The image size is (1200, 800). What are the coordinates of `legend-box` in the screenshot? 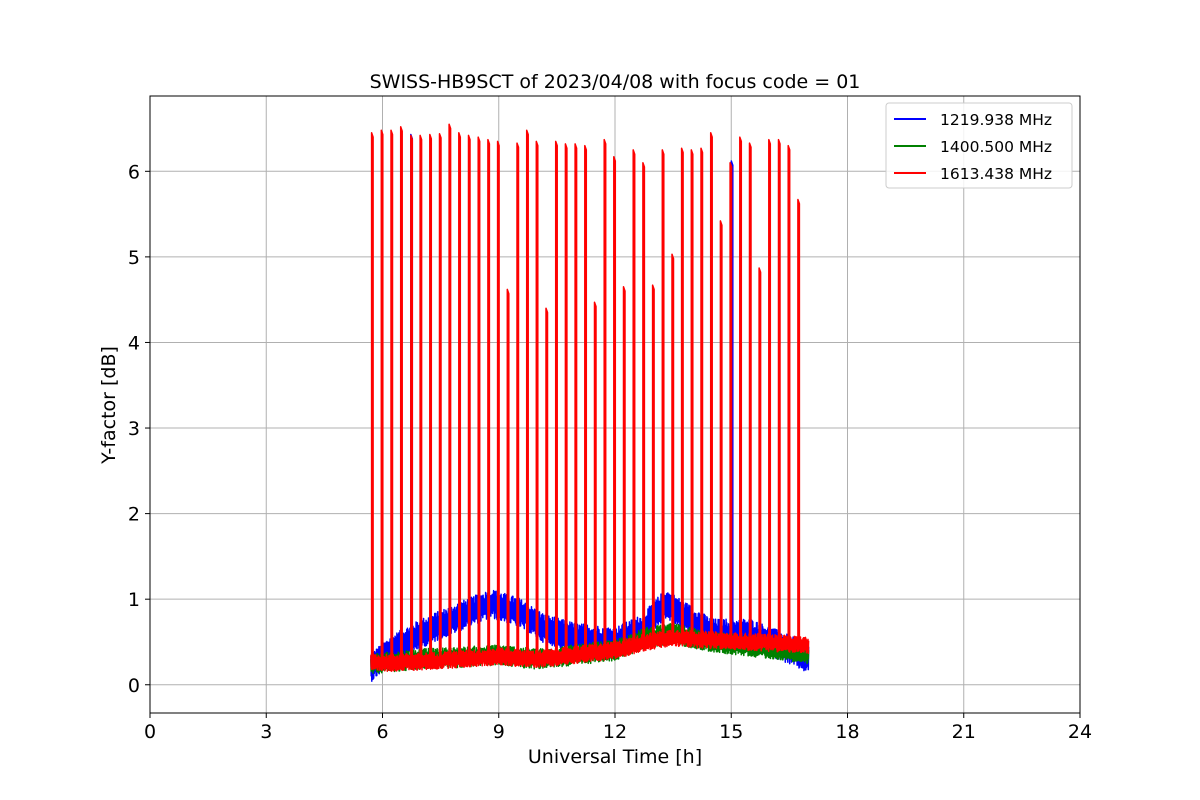 It's located at (979, 145).